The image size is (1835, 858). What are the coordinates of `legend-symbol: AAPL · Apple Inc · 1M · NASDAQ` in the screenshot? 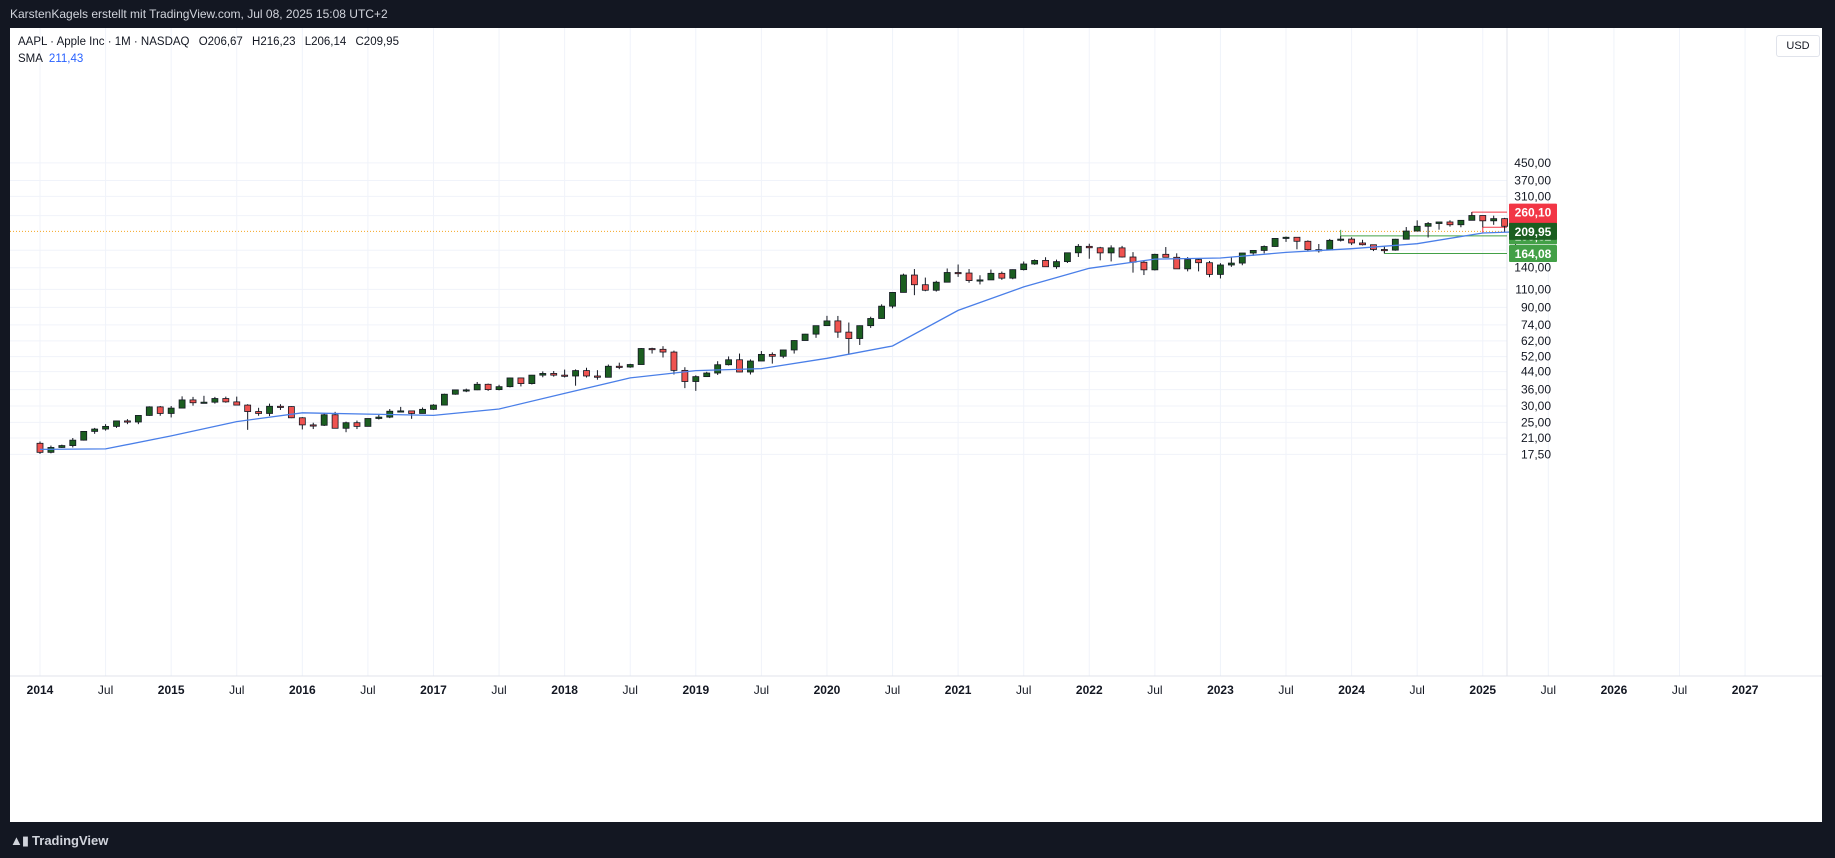 It's located at (104, 42).